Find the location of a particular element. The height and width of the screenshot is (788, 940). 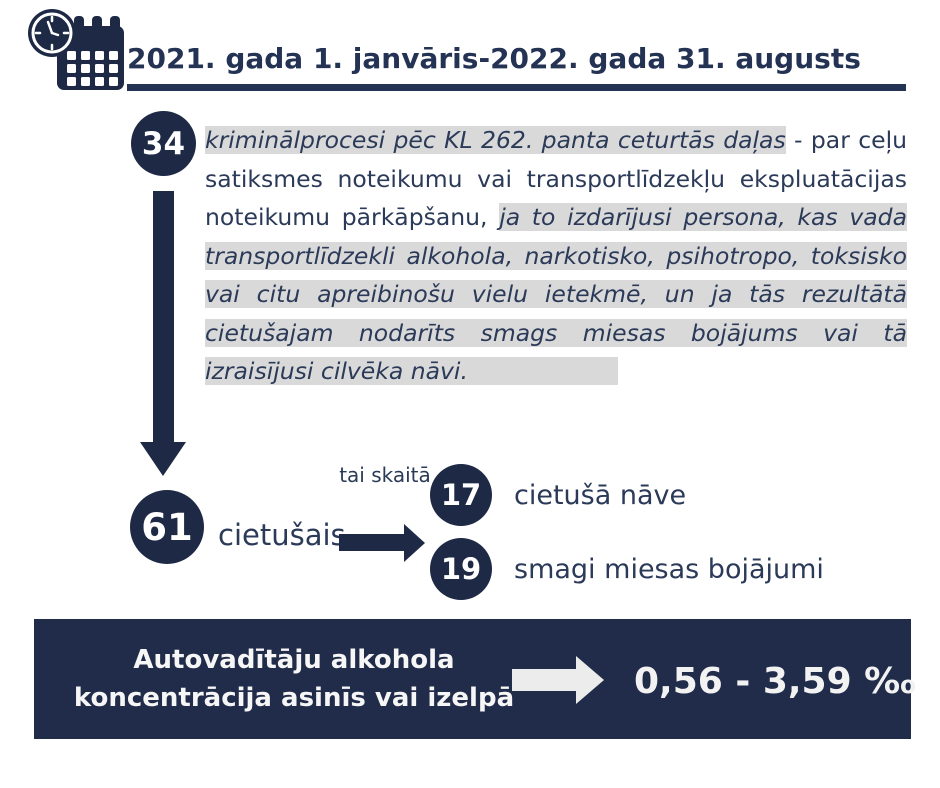

injuries-count-badge: 19 is located at coordinates (461, 569).